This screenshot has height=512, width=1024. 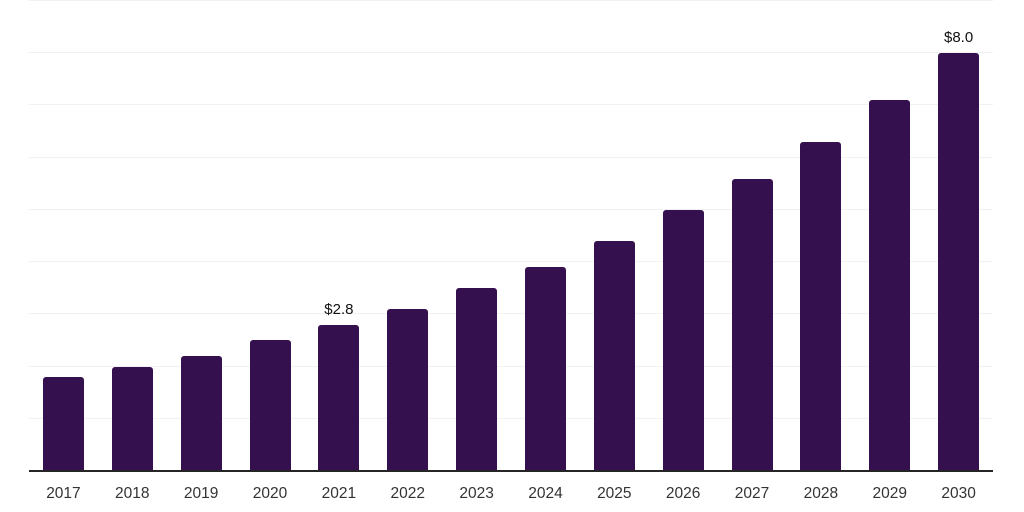 What do you see at coordinates (545, 369) in the screenshot?
I see `bar-2024` at bounding box center [545, 369].